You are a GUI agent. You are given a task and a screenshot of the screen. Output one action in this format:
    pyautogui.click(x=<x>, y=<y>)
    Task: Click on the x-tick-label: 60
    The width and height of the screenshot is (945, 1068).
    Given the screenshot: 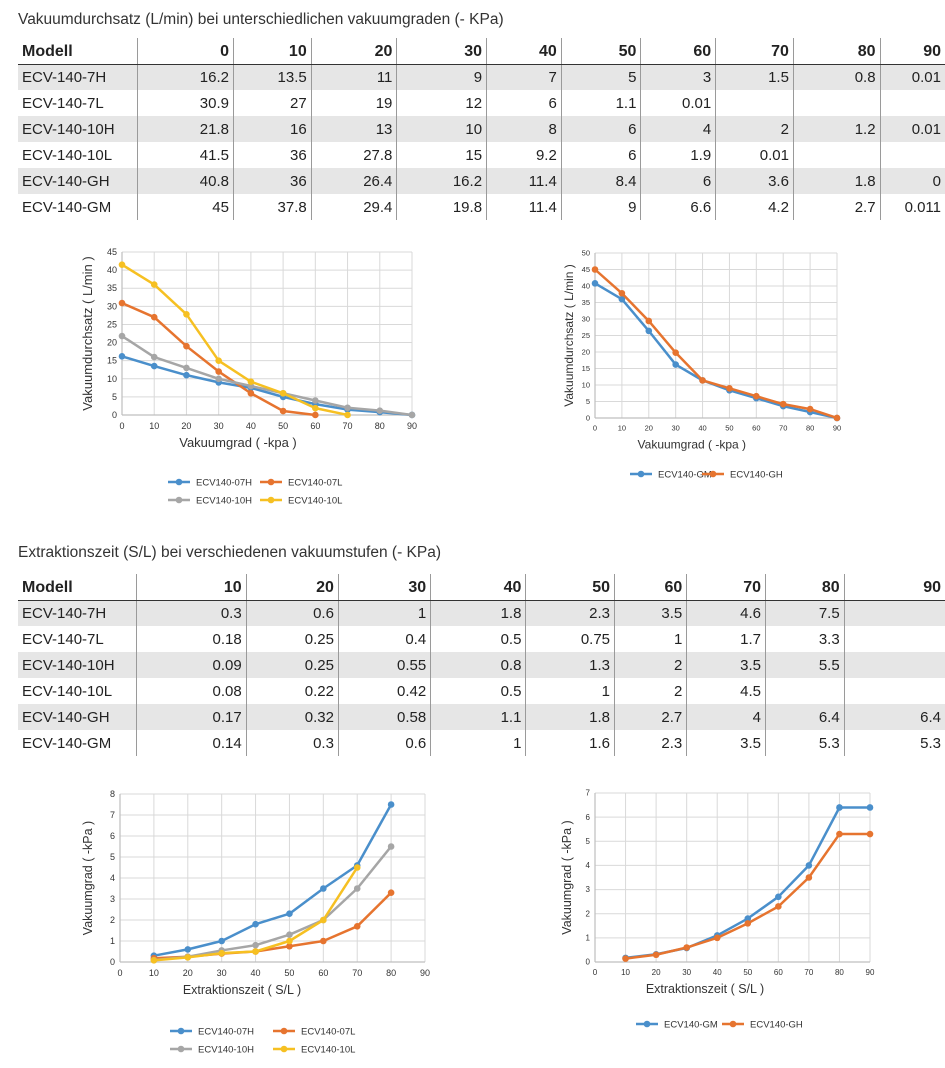 What is the action you would take?
    pyautogui.click(x=778, y=972)
    